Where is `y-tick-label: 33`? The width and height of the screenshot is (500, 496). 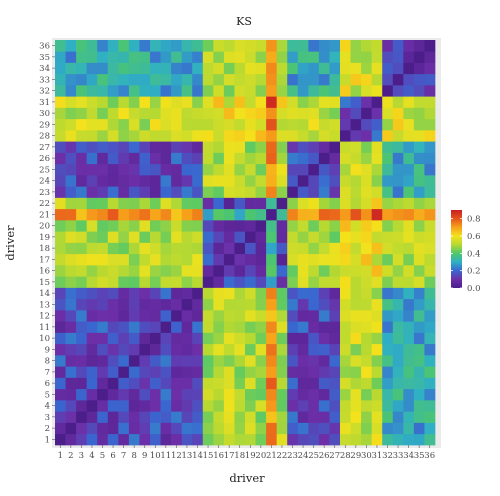
y-tick-label: 33 is located at coordinates (44, 80).